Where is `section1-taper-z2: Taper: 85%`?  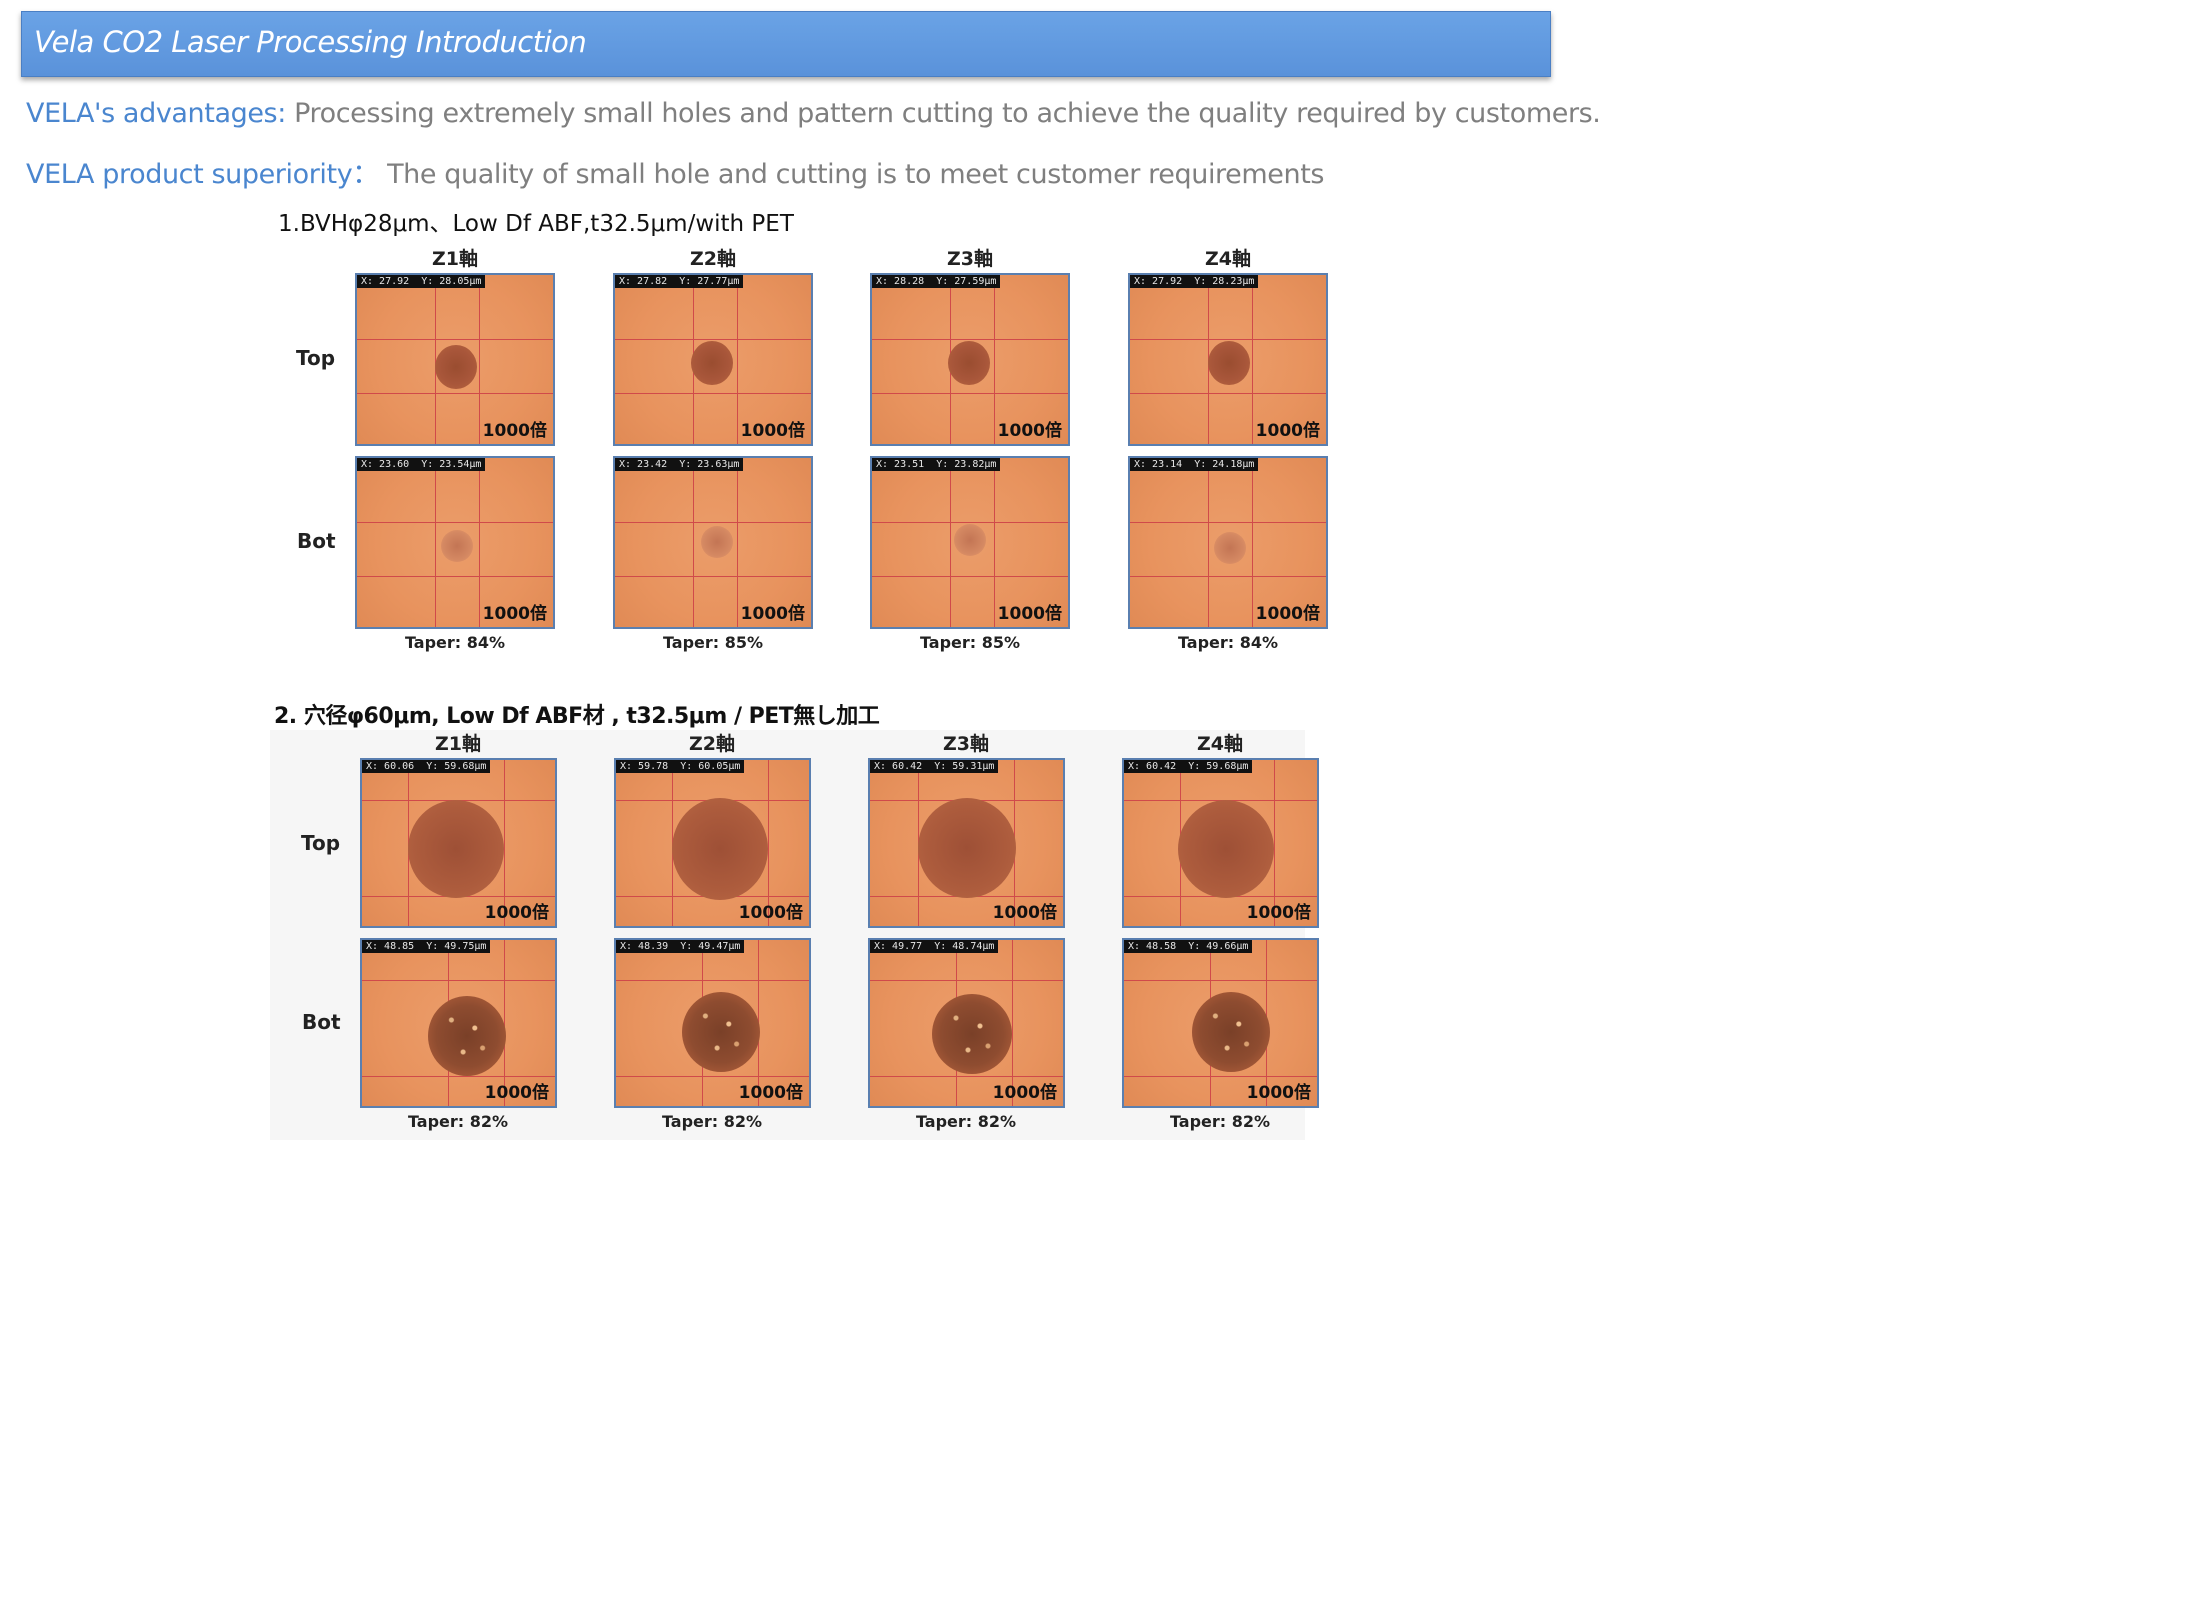
section1-taper-z2: Taper: 85% is located at coordinates (713, 642).